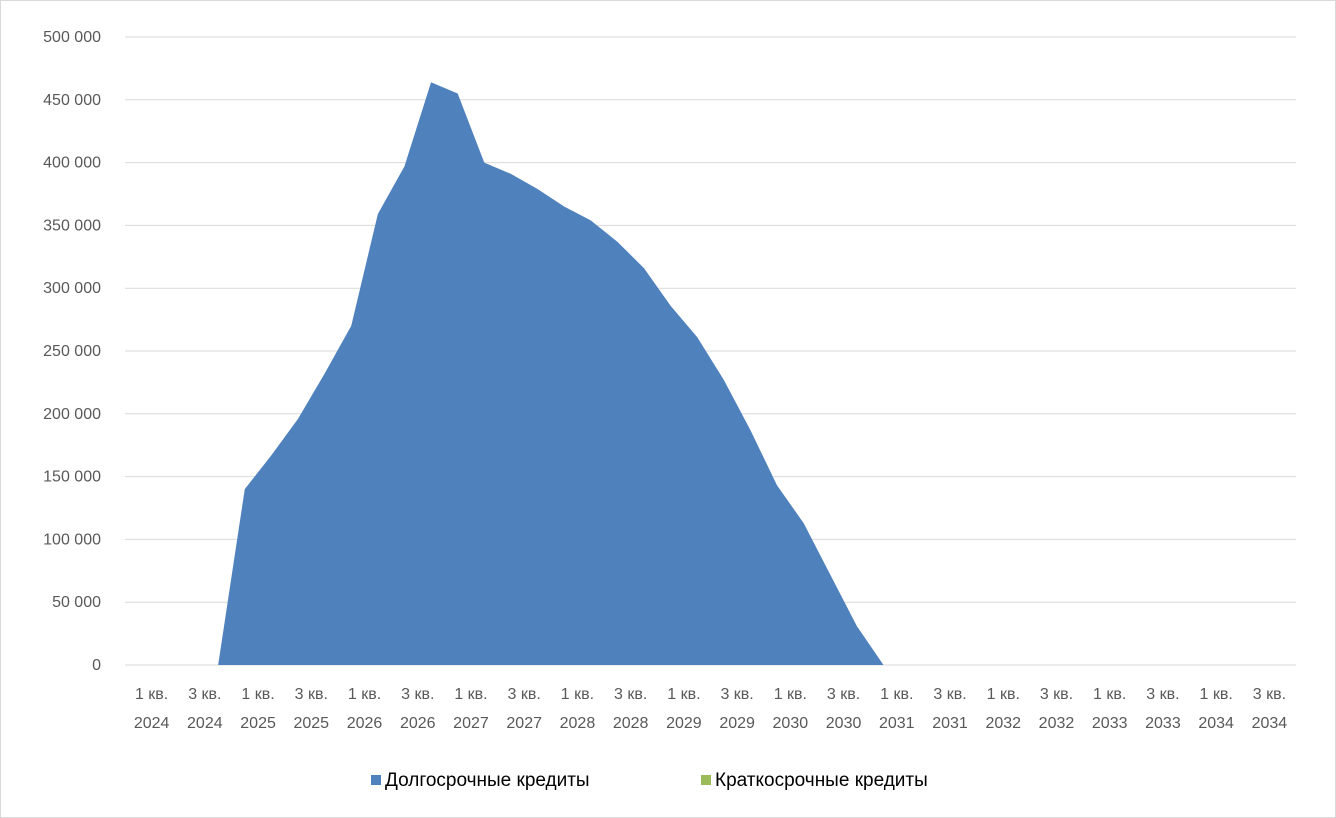 The height and width of the screenshot is (818, 1336). I want to click on y-tick-label: 350 000, so click(72, 225).